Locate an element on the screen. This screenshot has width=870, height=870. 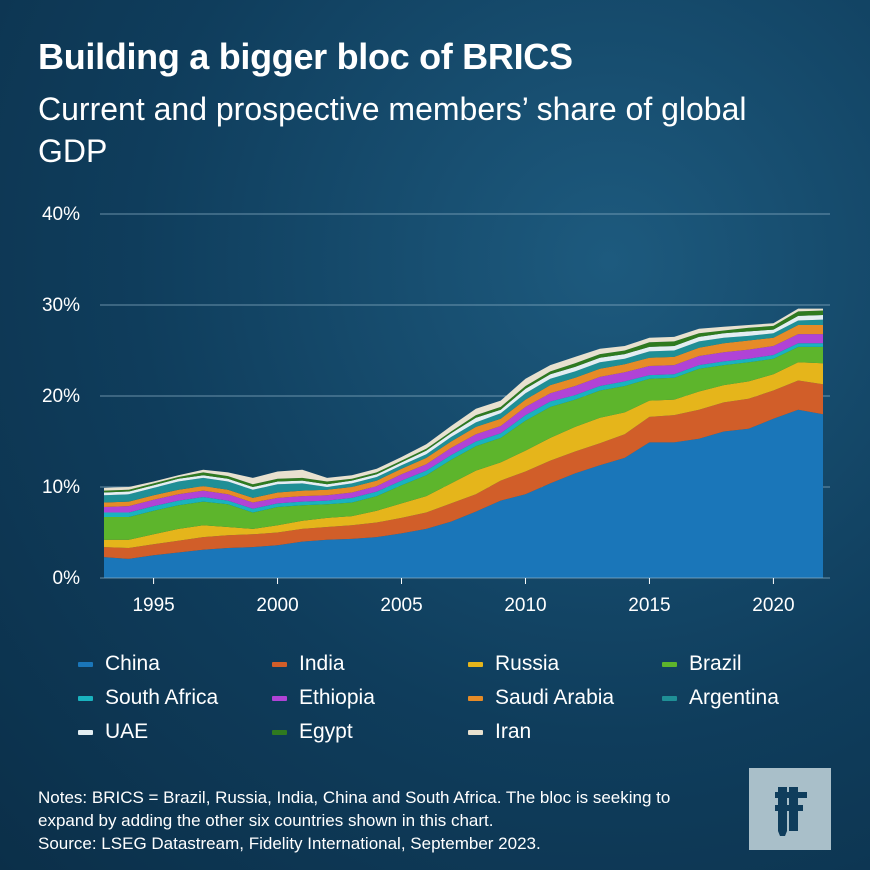
legend-item-saudi-arabia: Saudi Arabia is located at coordinates (541, 698).